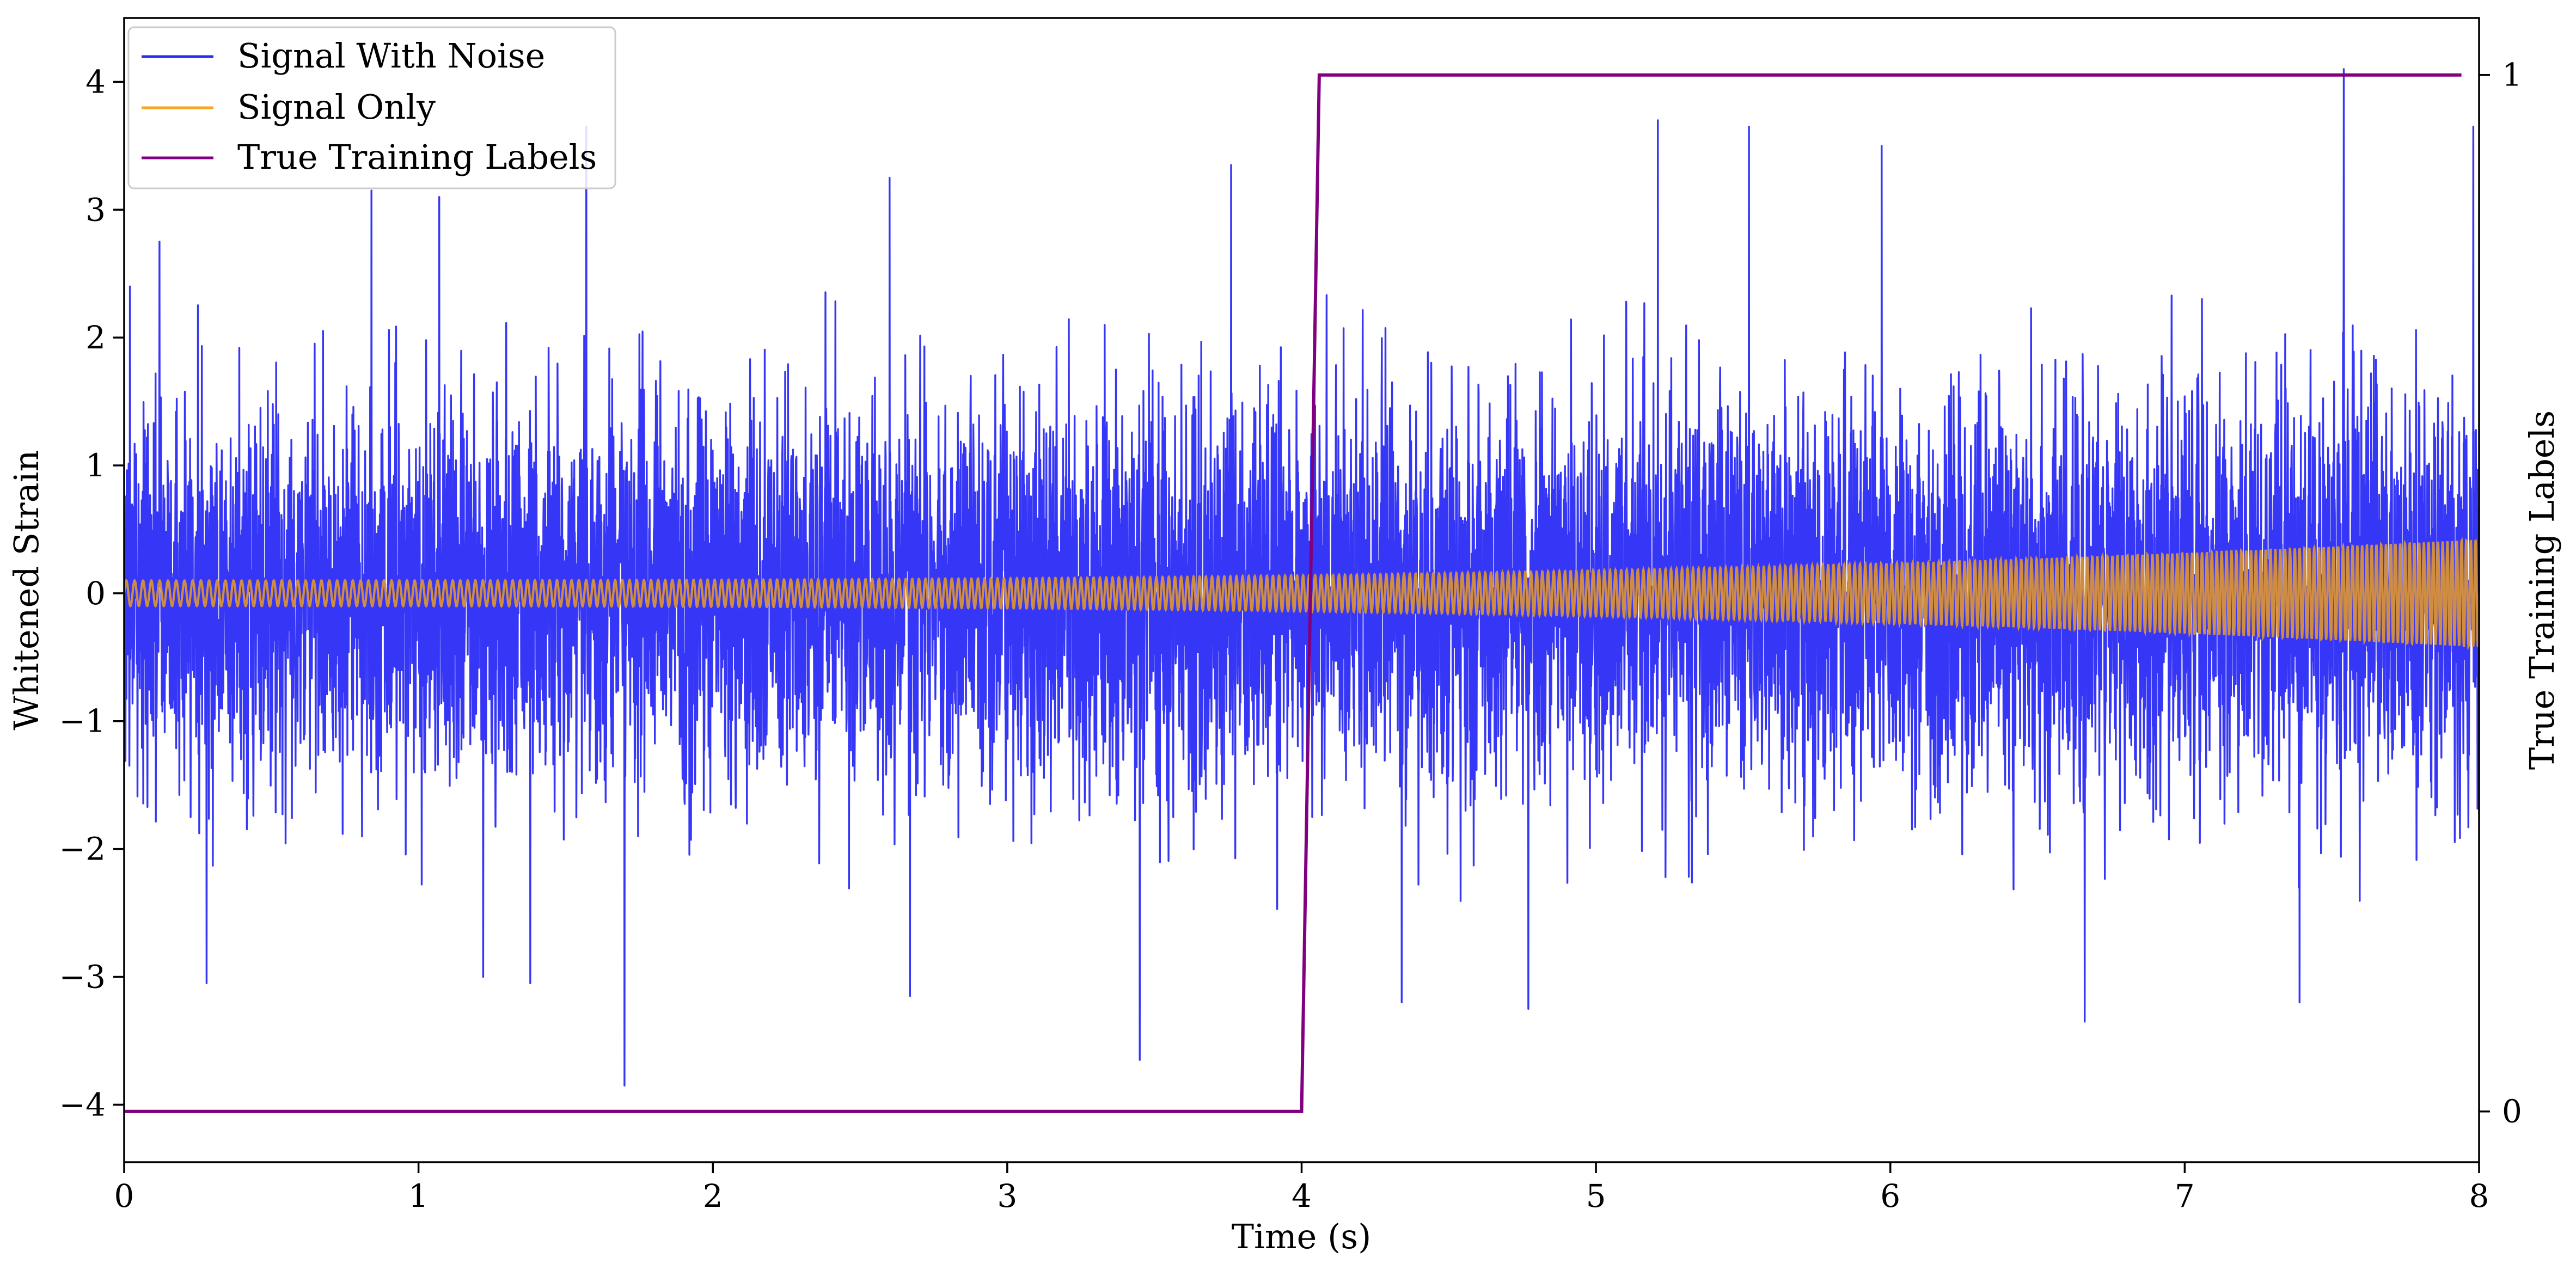 The width and height of the screenshot is (2576, 1270). I want to click on x-tick-label: 0, so click(124, 1195).